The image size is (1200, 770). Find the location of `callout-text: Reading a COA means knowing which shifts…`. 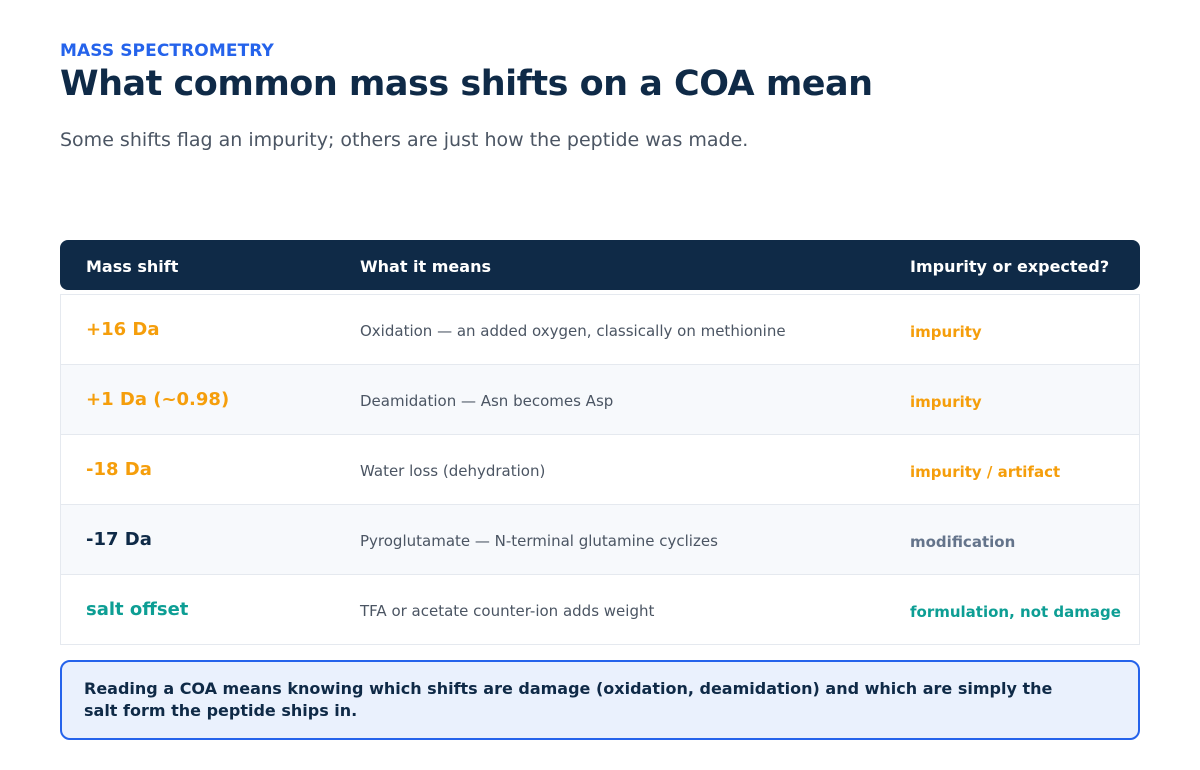

callout-text: Reading a COA means knowing which shifts… is located at coordinates (568, 699).